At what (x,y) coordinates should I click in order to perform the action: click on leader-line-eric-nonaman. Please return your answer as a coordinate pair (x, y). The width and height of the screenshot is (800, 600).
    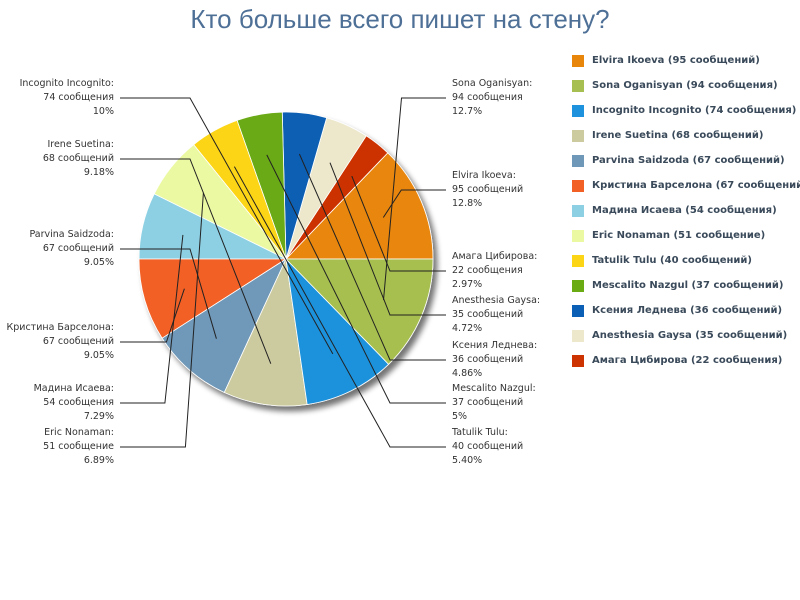
    Looking at the image, I should click on (162, 320).